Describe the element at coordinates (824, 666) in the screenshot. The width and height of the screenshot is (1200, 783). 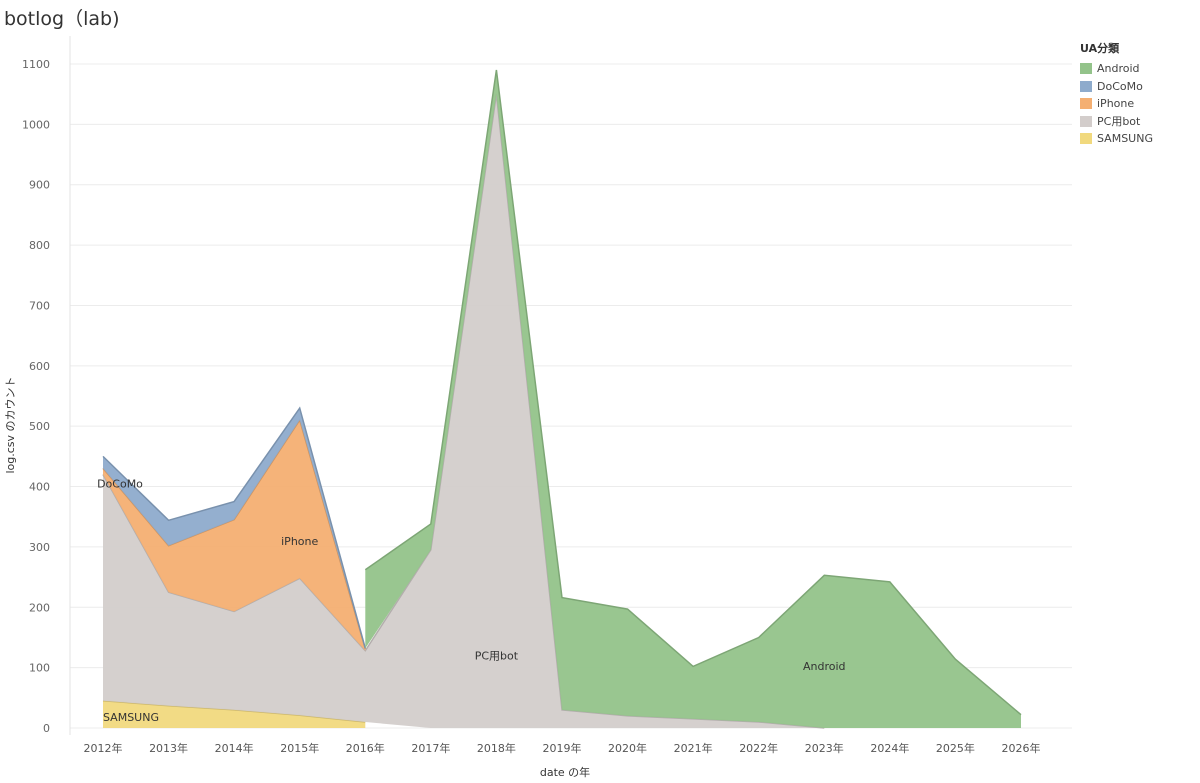
I see `area-label: Android` at that location.